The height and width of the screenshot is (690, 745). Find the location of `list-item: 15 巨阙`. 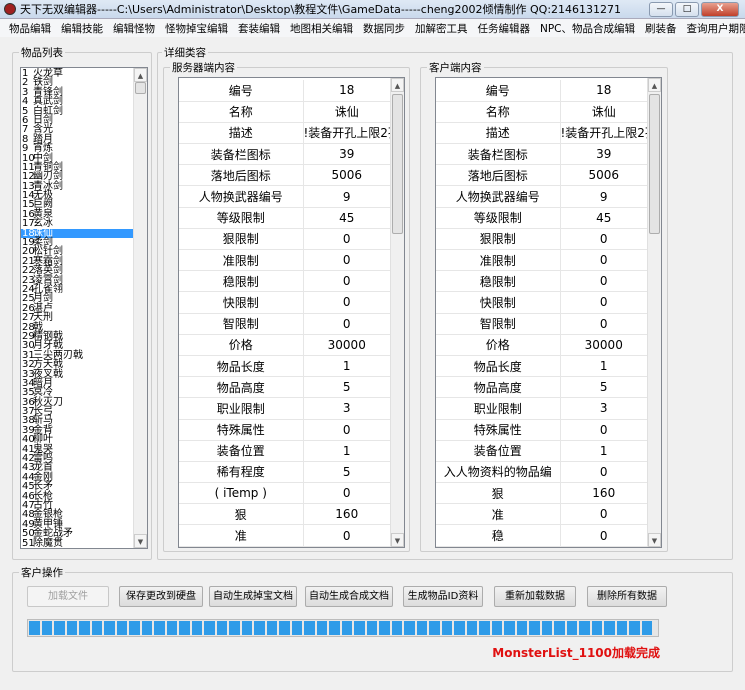

list-item: 15 巨阙 is located at coordinates (78, 205).